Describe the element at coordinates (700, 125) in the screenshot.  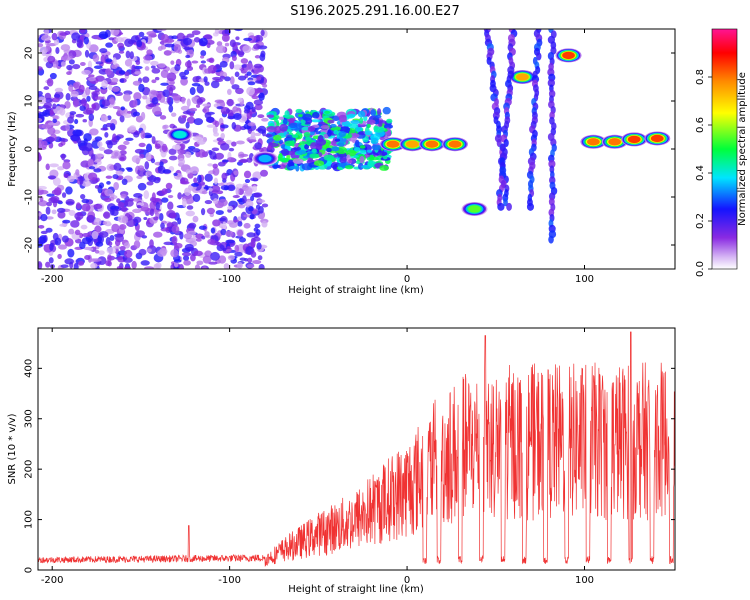
I see `colorbar-tick-label: 0.6` at that location.